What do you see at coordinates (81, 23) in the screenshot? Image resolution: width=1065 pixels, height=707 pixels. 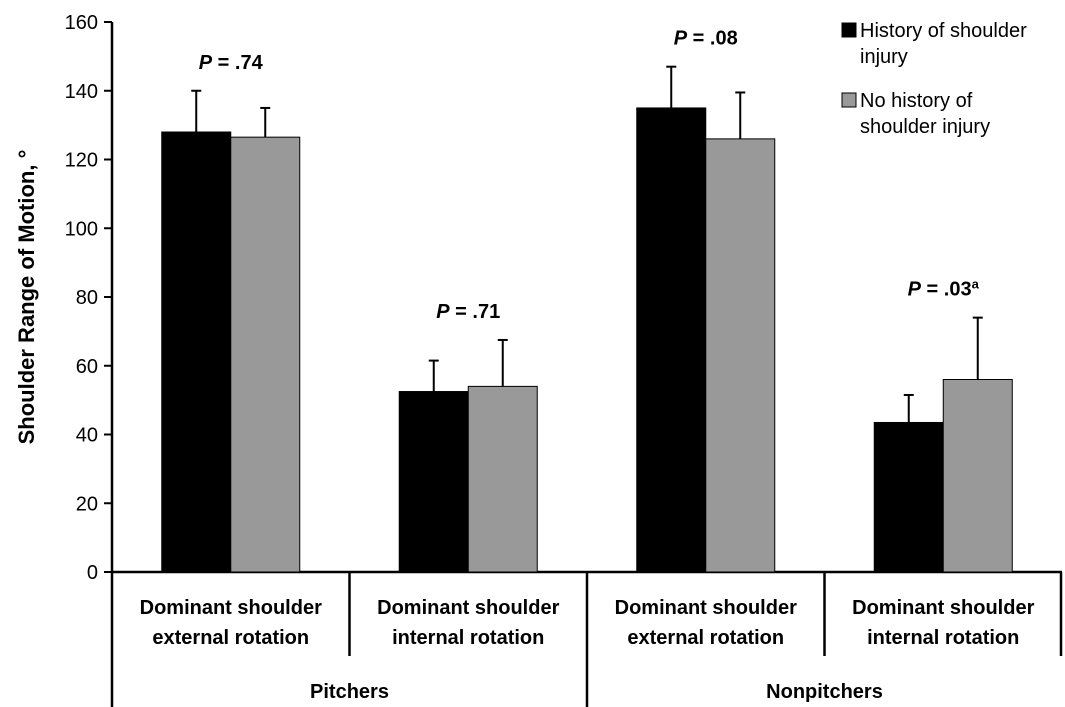 I see `y-tick-label: 160` at bounding box center [81, 23].